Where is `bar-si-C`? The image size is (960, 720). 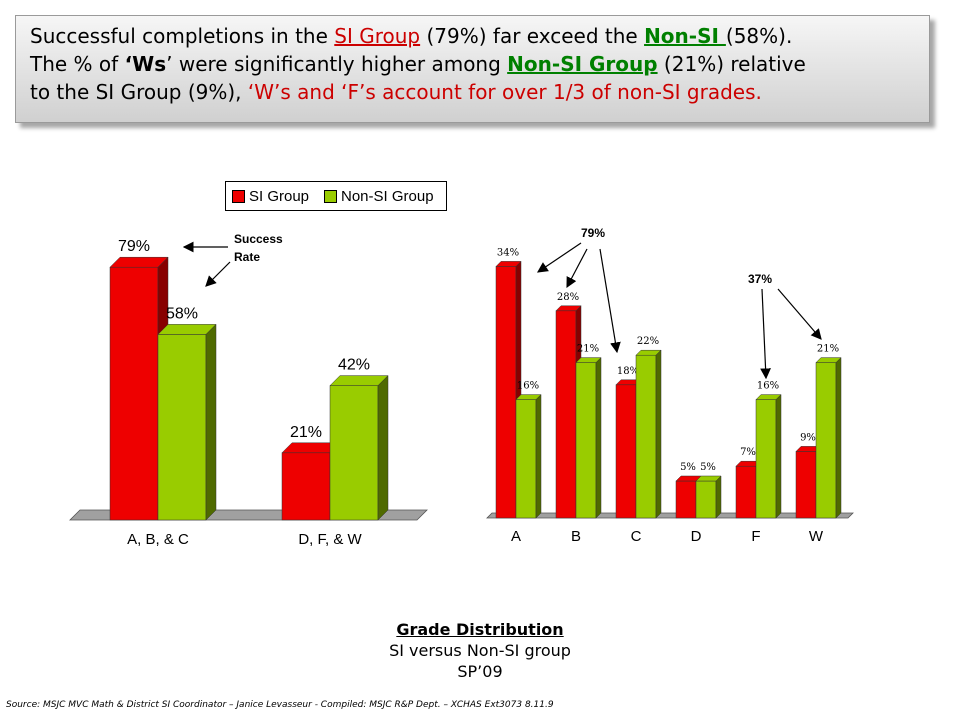 bar-si-C is located at coordinates (626, 451).